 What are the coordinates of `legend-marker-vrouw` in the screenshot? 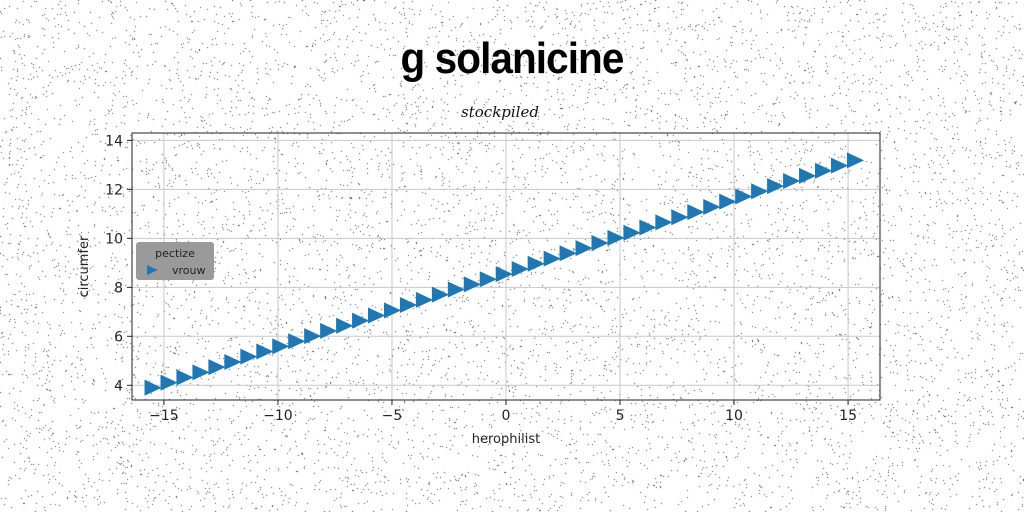 It's located at (152, 270).